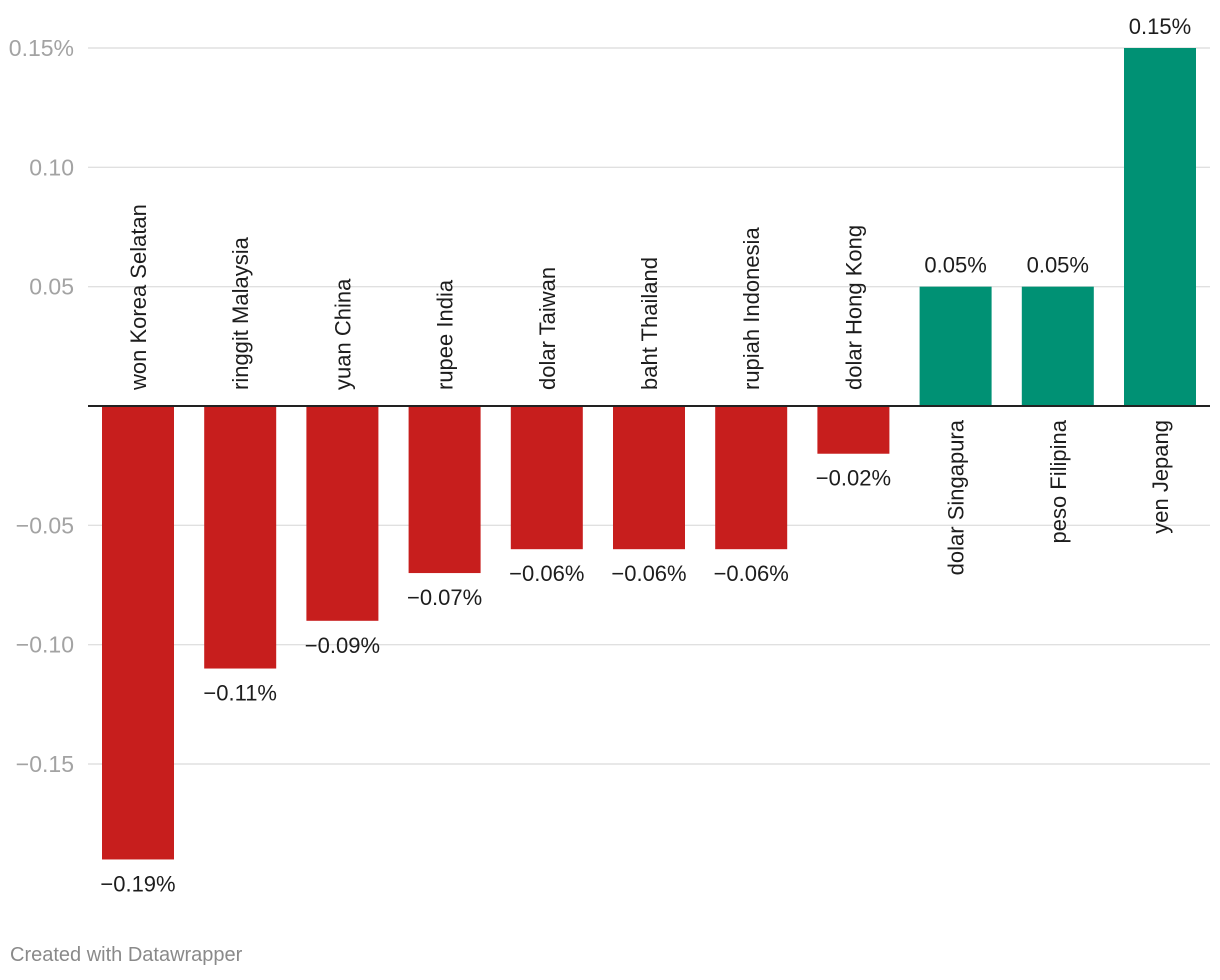 The image size is (1220, 980). I want to click on category-label: peso Filipina, so click(1058, 481).